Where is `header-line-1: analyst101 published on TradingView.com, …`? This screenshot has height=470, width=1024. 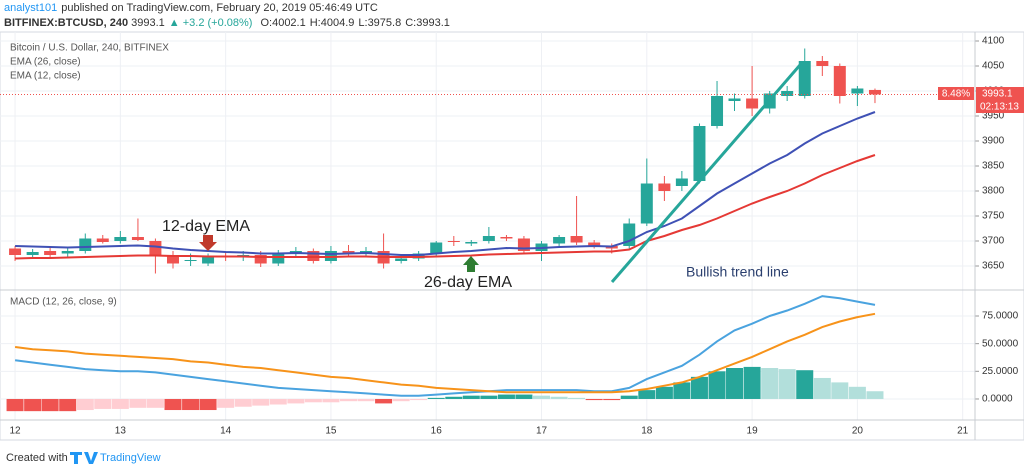 header-line-1: analyst101 published on TradingView.com, … is located at coordinates (229, 8).